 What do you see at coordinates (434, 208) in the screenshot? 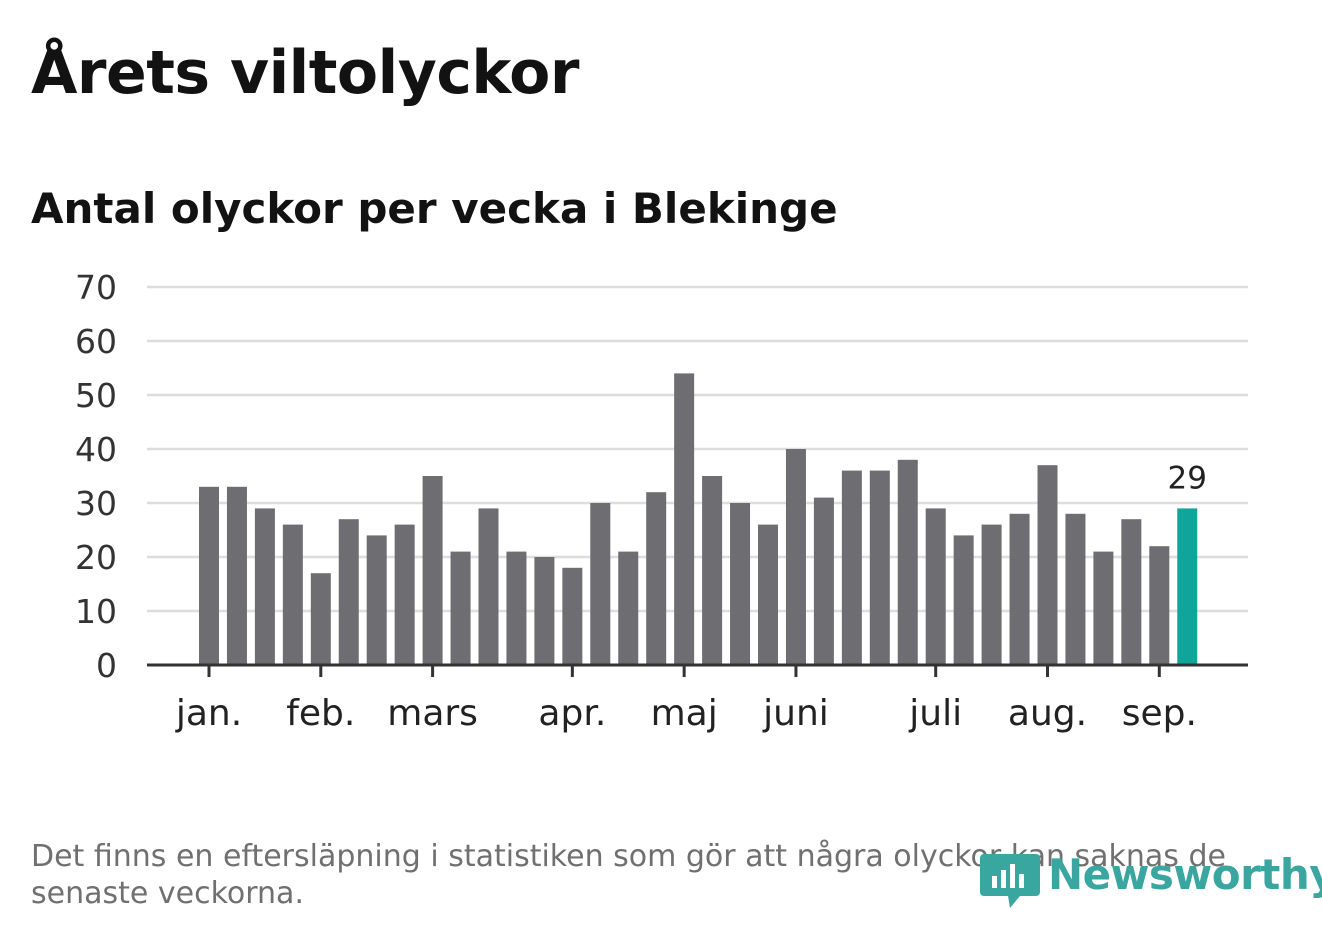
I see `chart-subtitle: Antal olyckor per vecka i Blekinge` at bounding box center [434, 208].